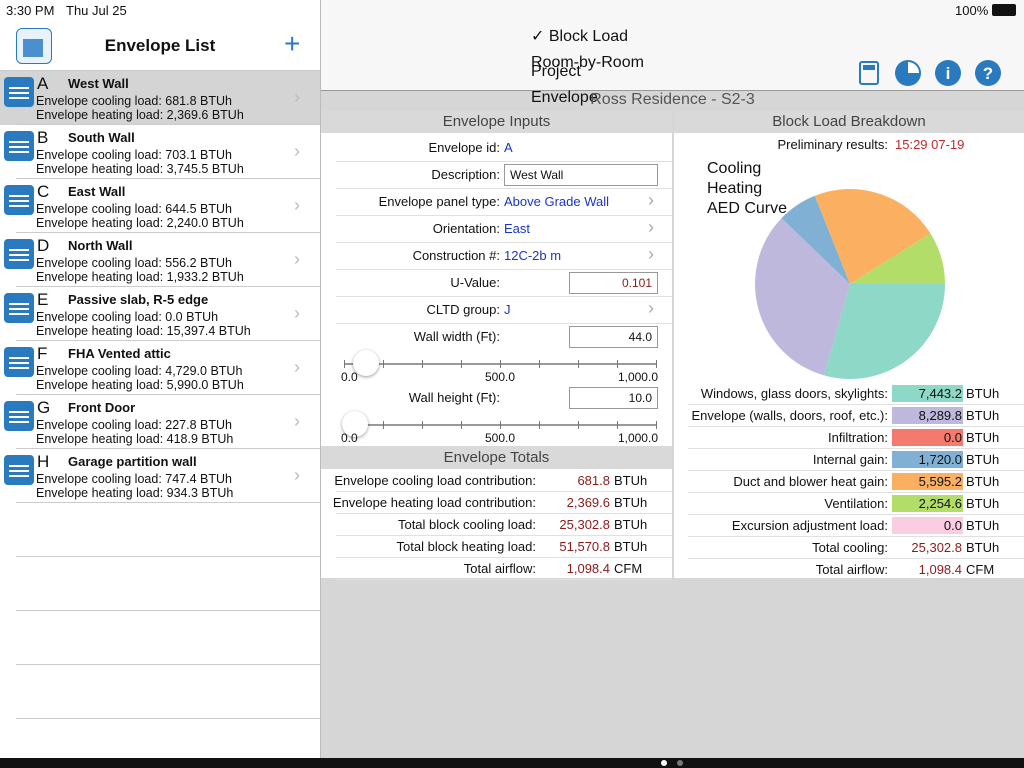 Image resolution: width=1024 pixels, height=768 pixels. What do you see at coordinates (930, 144) in the screenshot?
I see `preliminary-value: 15:29 07-19` at bounding box center [930, 144].